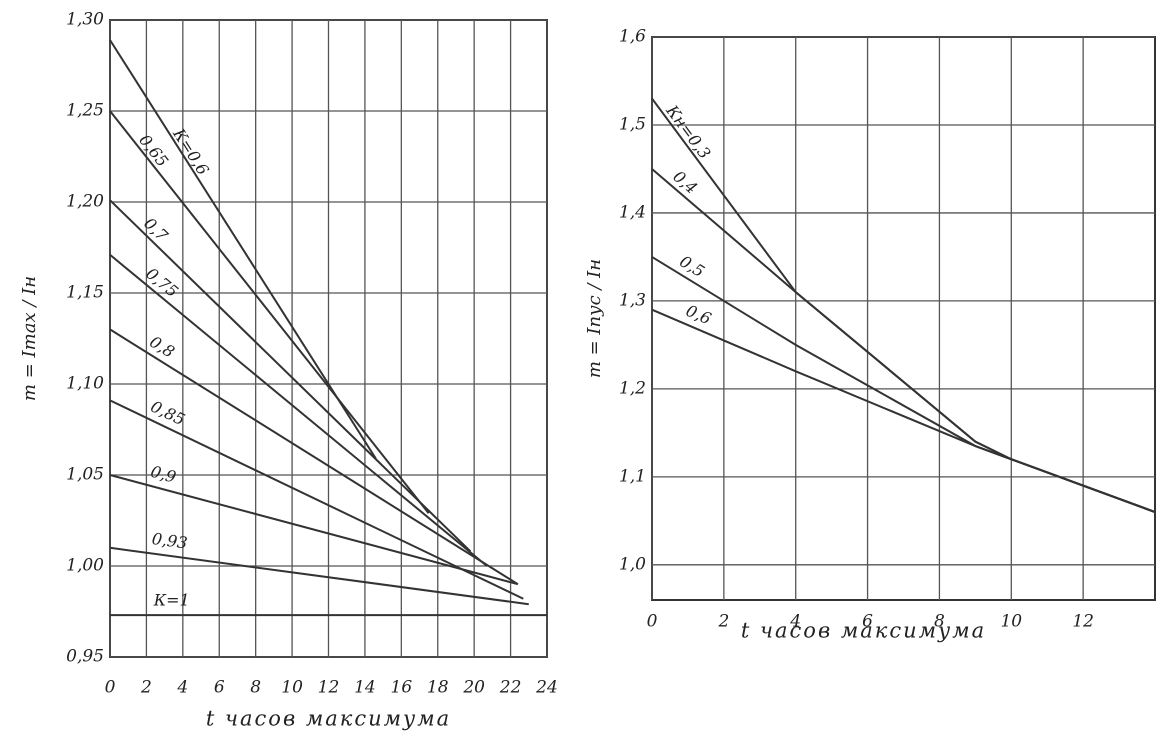 The image size is (1161, 740). Describe the element at coordinates (594, 318) in the screenshot. I see `y-axis-title: m = Iпус / Iн` at that location.